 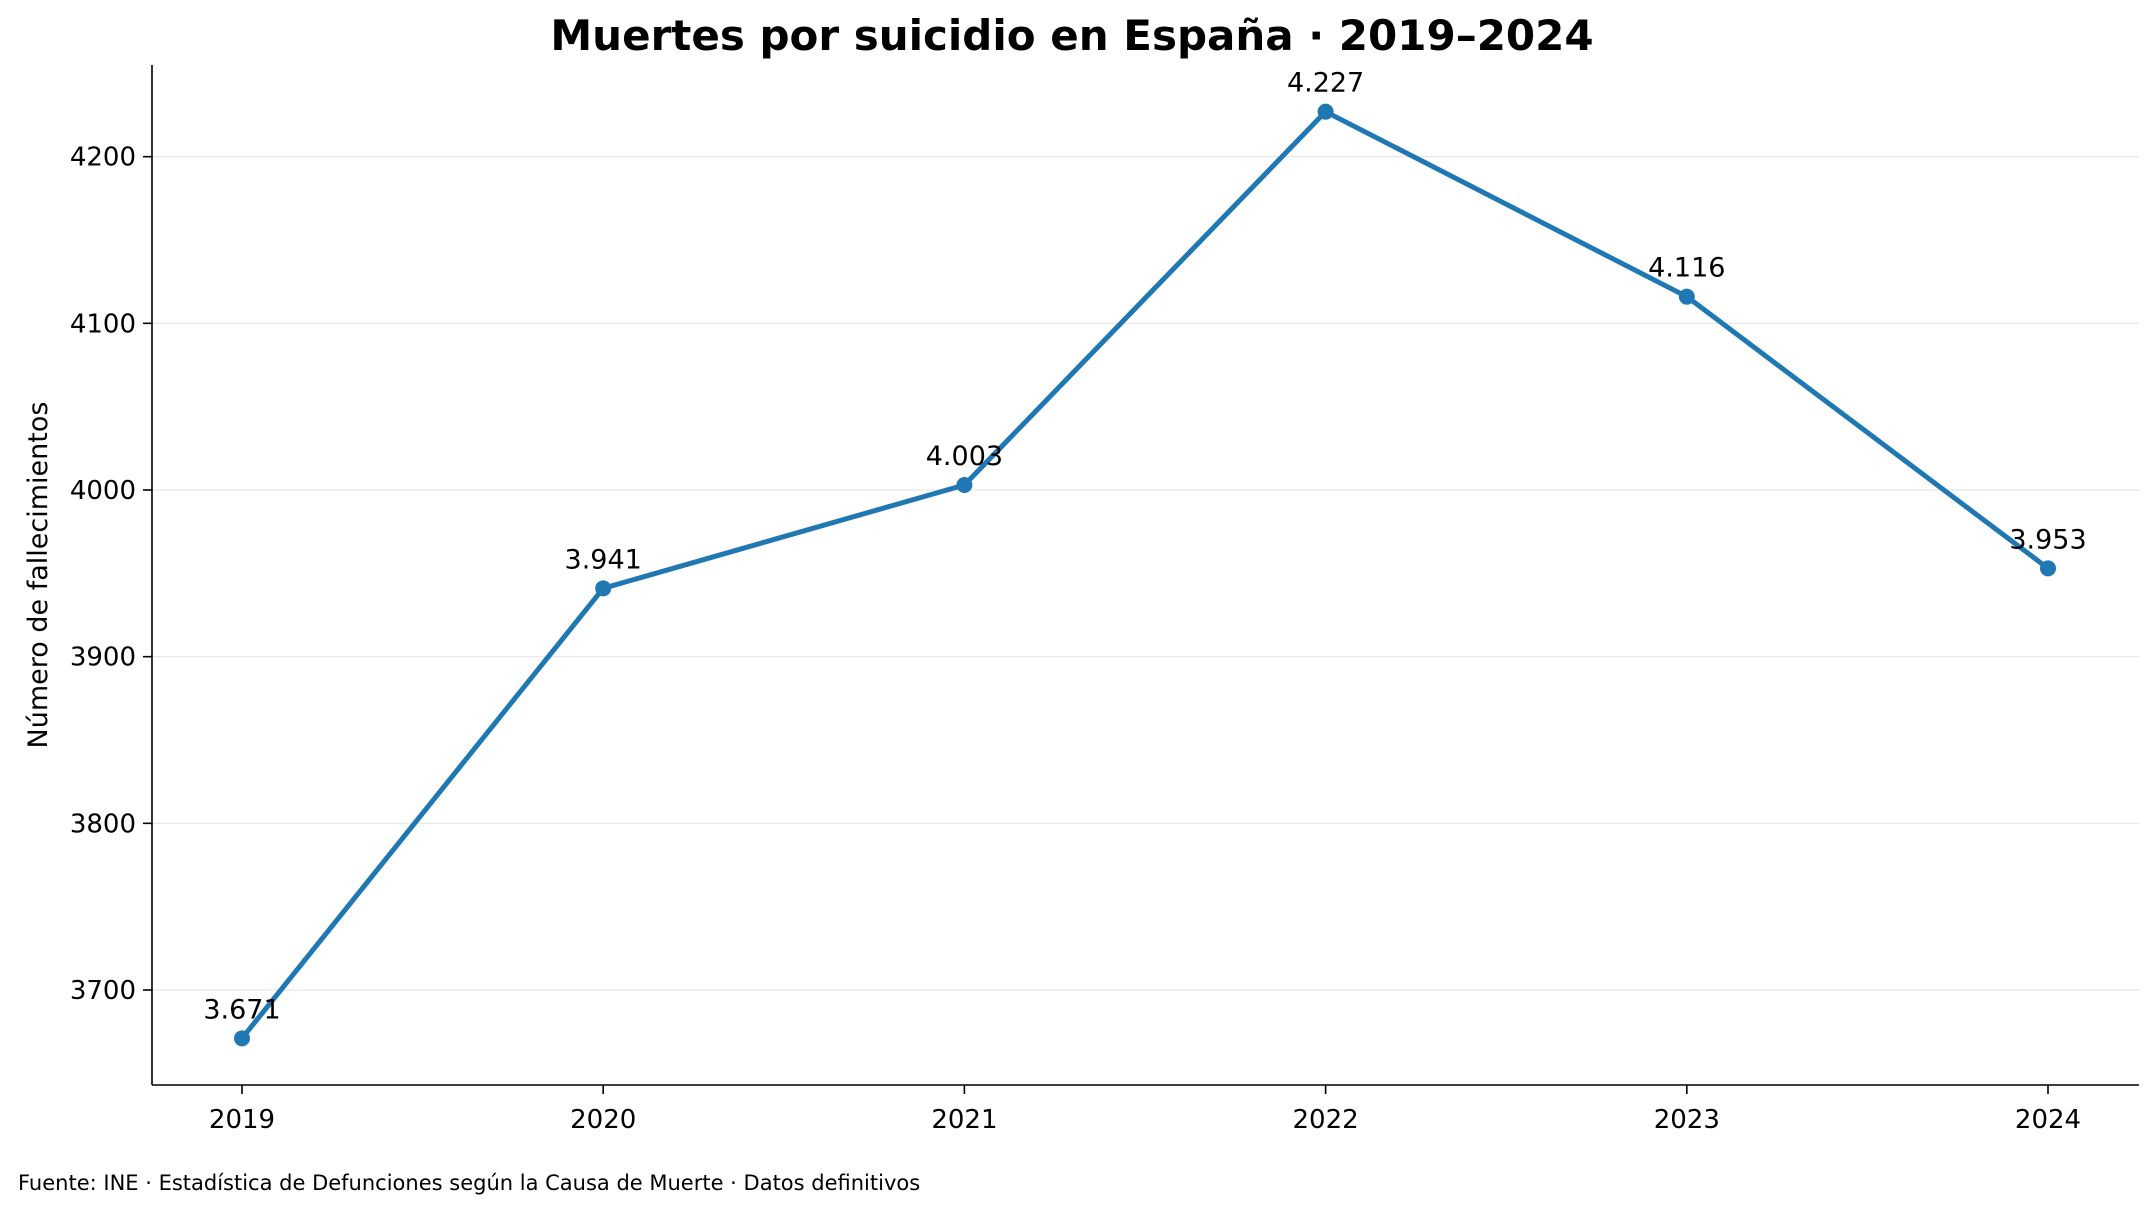 What do you see at coordinates (1686, 268) in the screenshot?
I see `data-label: 4.116` at bounding box center [1686, 268].